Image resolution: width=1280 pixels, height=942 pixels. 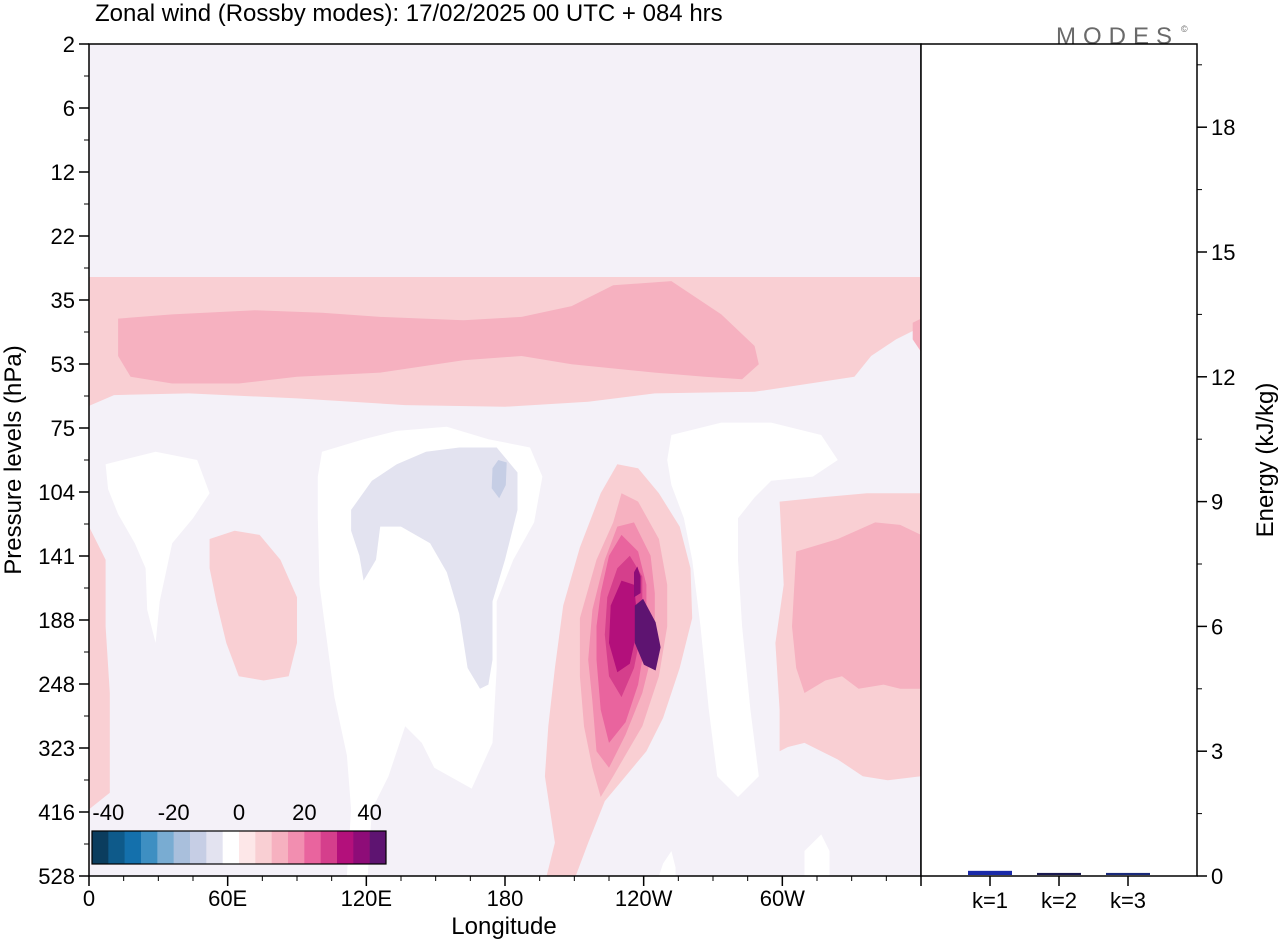 I want to click on energy-axis-label: Energy (kJ/kg), so click(x=1265, y=460).